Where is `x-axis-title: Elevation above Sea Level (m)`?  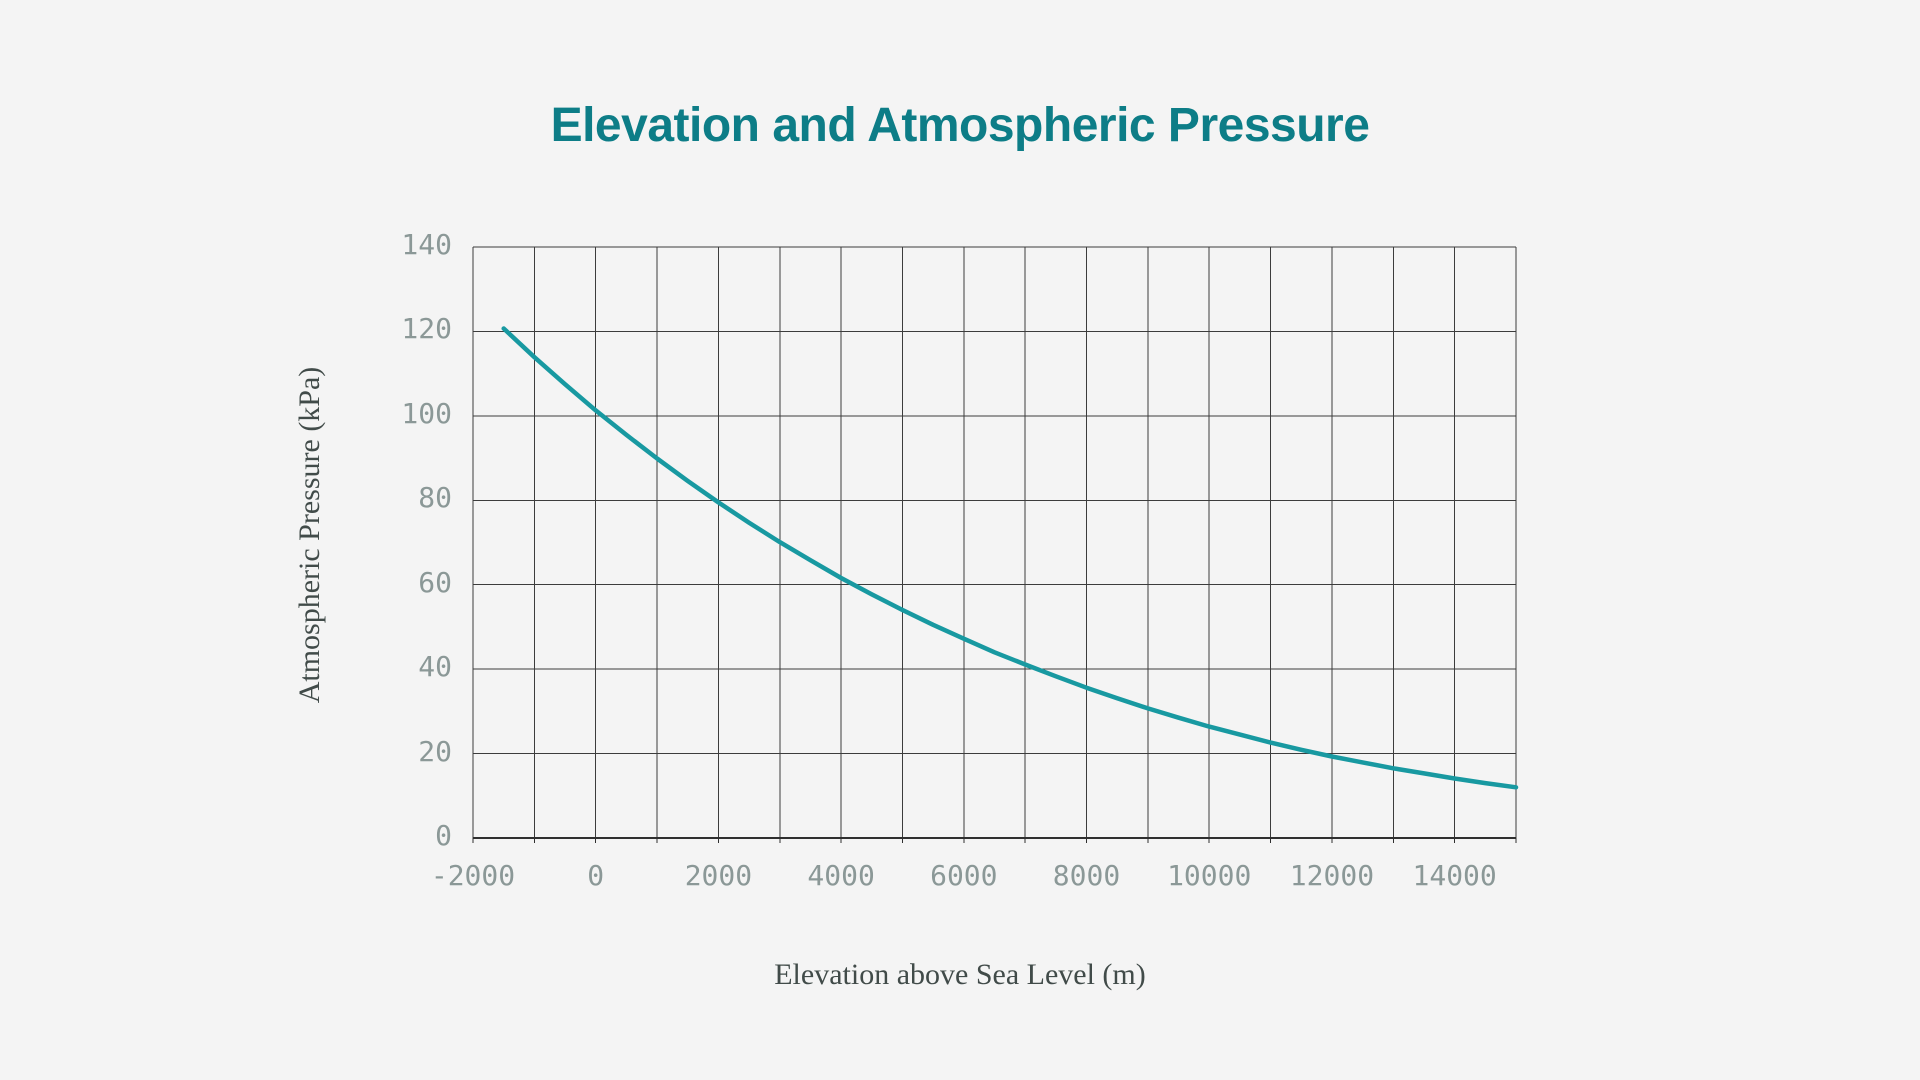
x-axis-title: Elevation above Sea Level (m) is located at coordinates (960, 974).